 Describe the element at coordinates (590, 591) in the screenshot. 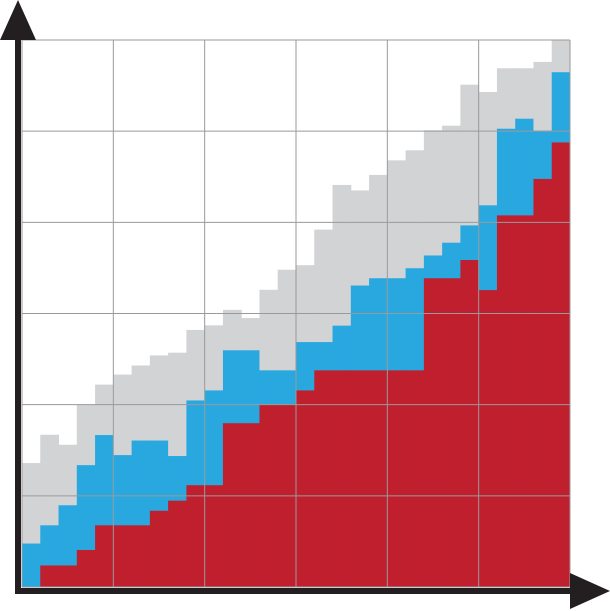

I see `x-axis-arrow` at that location.